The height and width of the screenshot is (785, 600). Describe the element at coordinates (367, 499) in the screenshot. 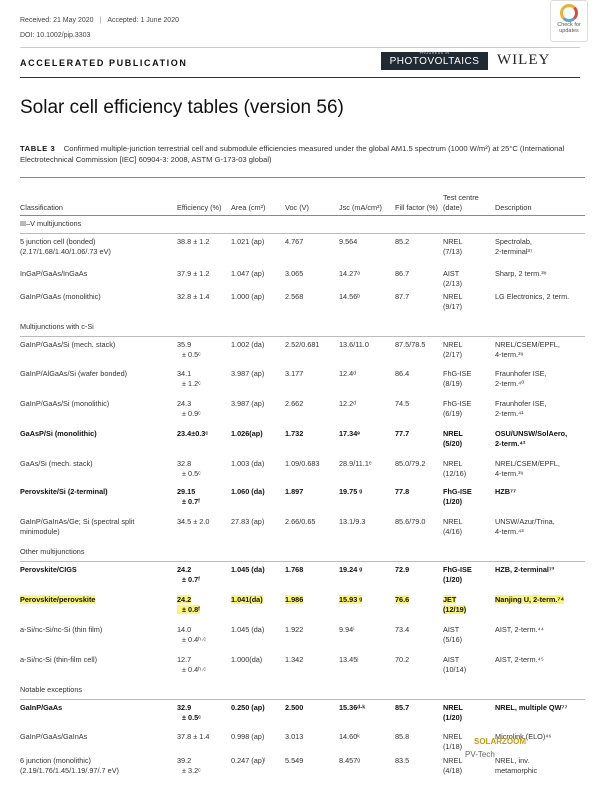

I see `cell-jsc: 19.75 ᵍ` at that location.